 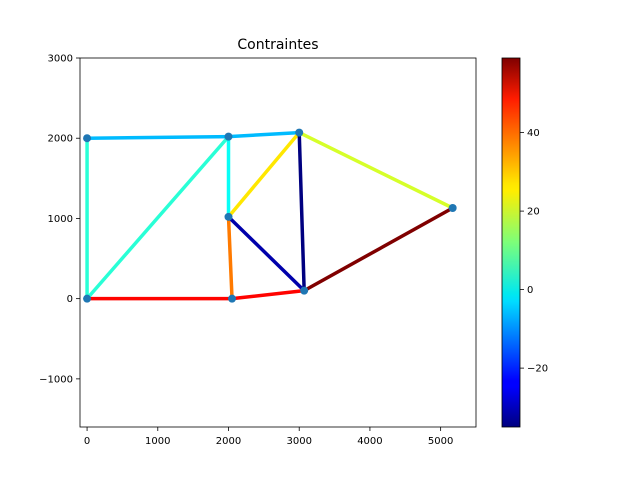 I want to click on colorbar-tick-label: −20, so click(x=537, y=369).